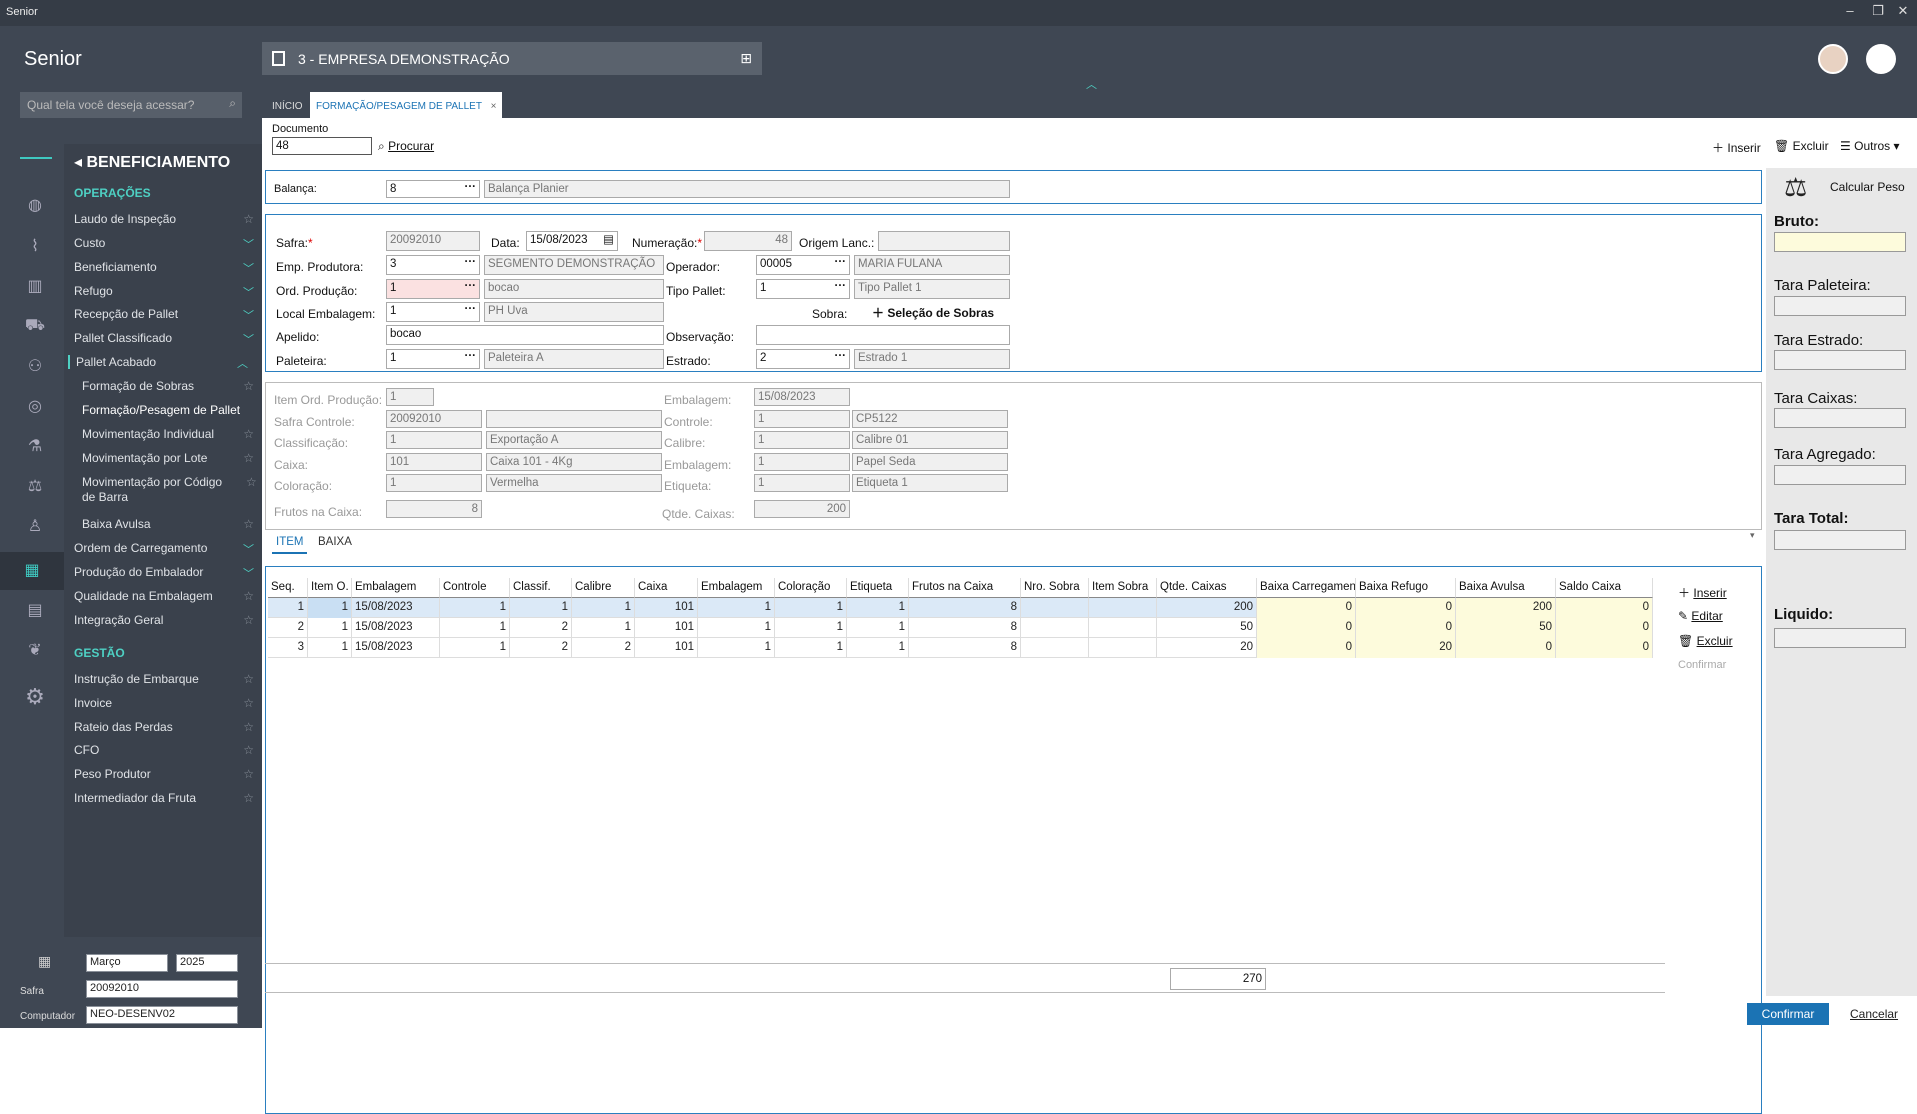 Image resolution: width=1917 pixels, height=1114 pixels. I want to click on year-select: 2025, so click(207, 963).